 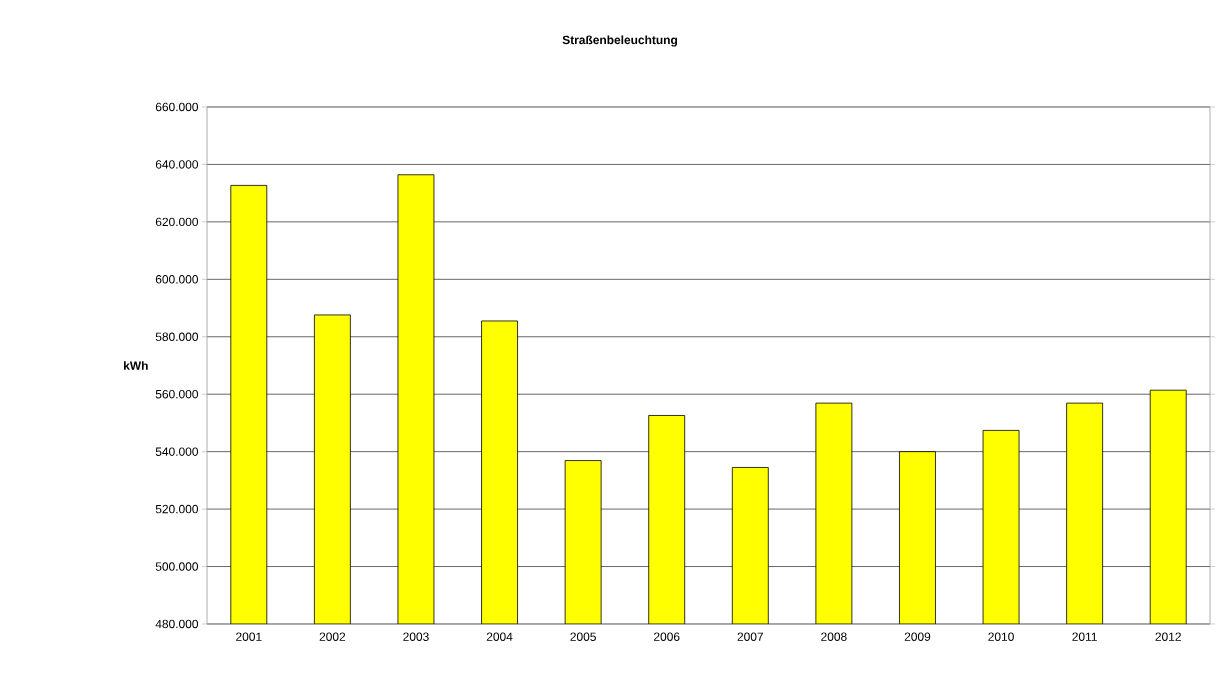 What do you see at coordinates (499, 636) in the screenshot?
I see `x-tick-label: 2004` at bounding box center [499, 636].